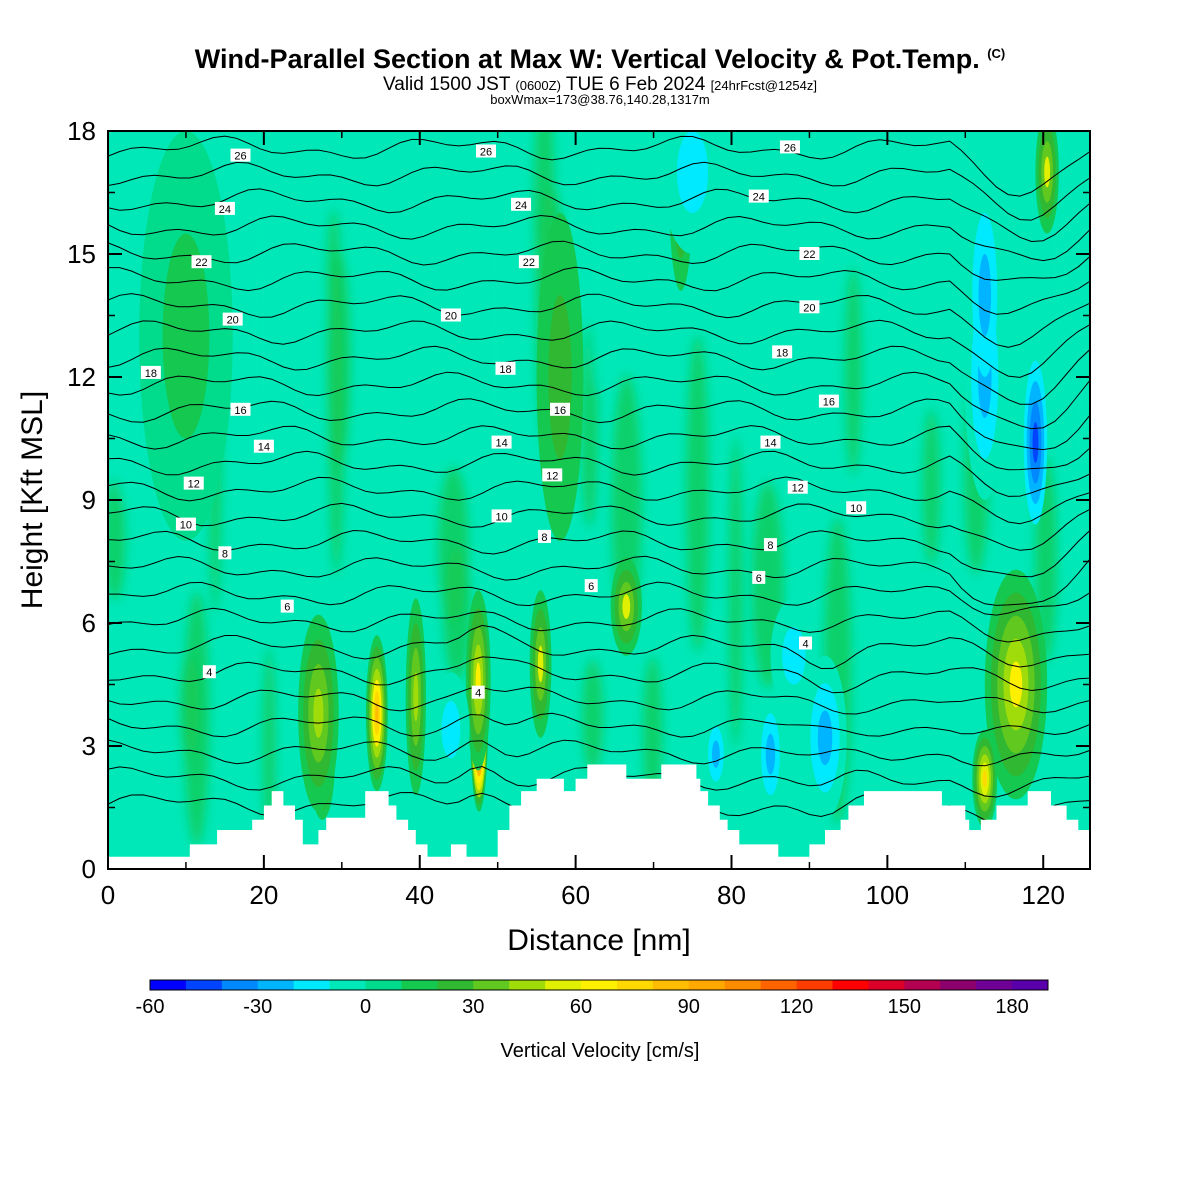 Image resolution: width=1200 pixels, height=1200 pixels. I want to click on isentrope-label: 16, so click(828, 401).